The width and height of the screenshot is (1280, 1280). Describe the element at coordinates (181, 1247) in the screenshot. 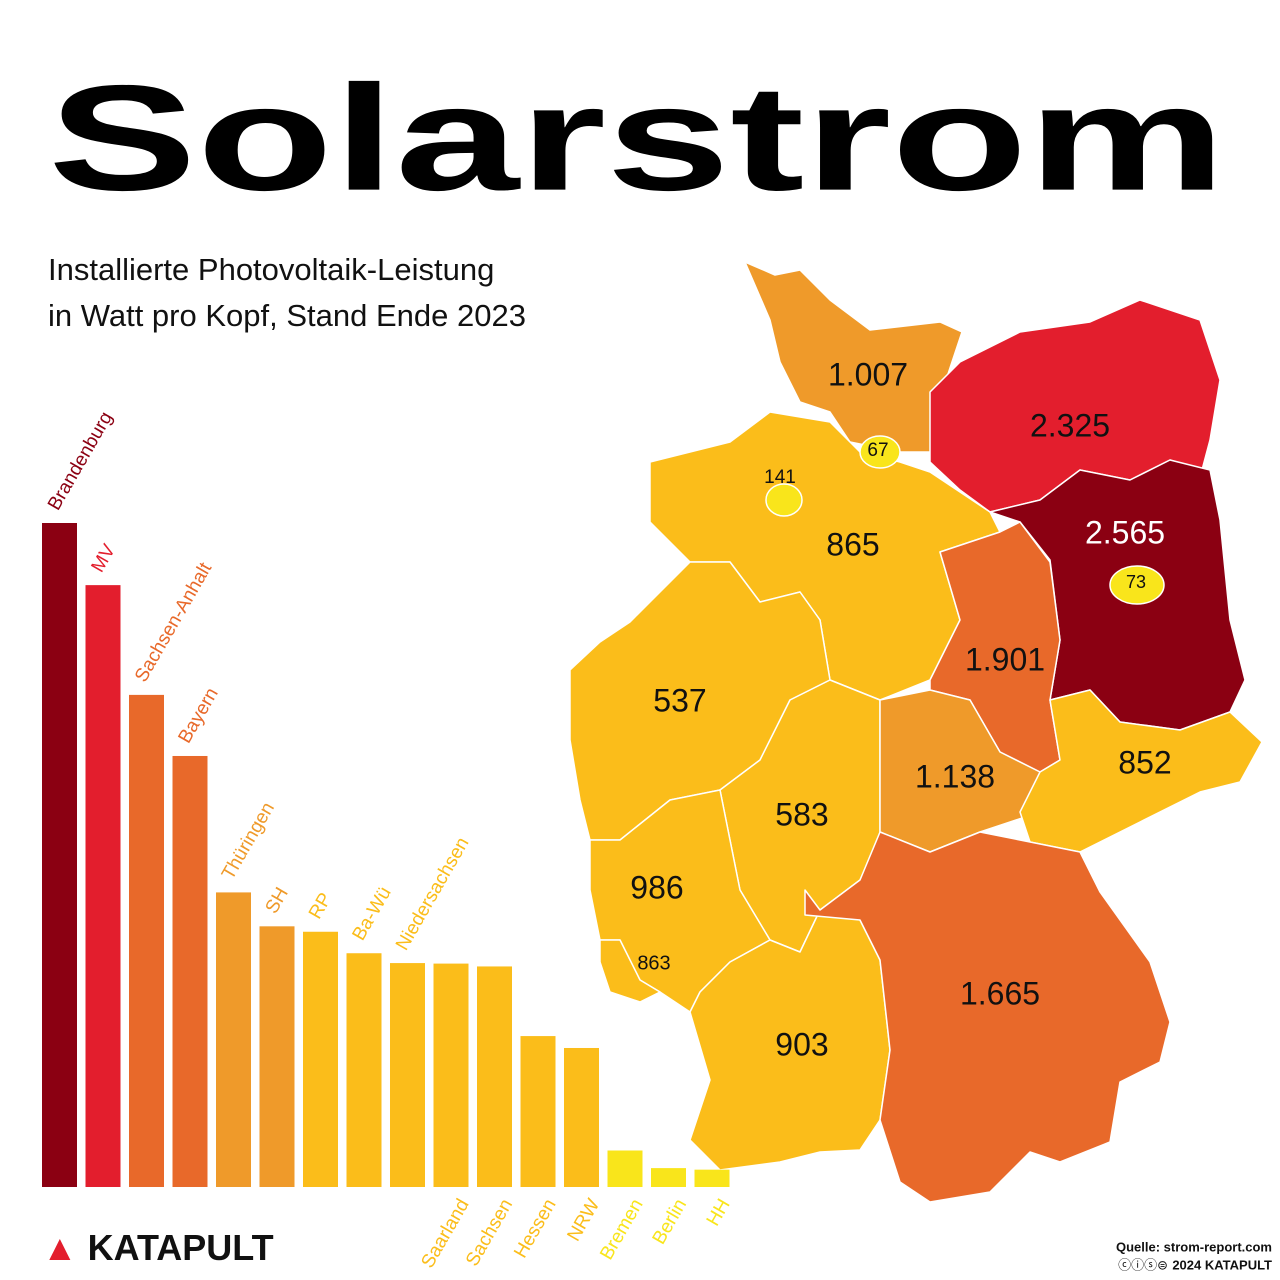

I see `brand-name: KATAPULT` at that location.